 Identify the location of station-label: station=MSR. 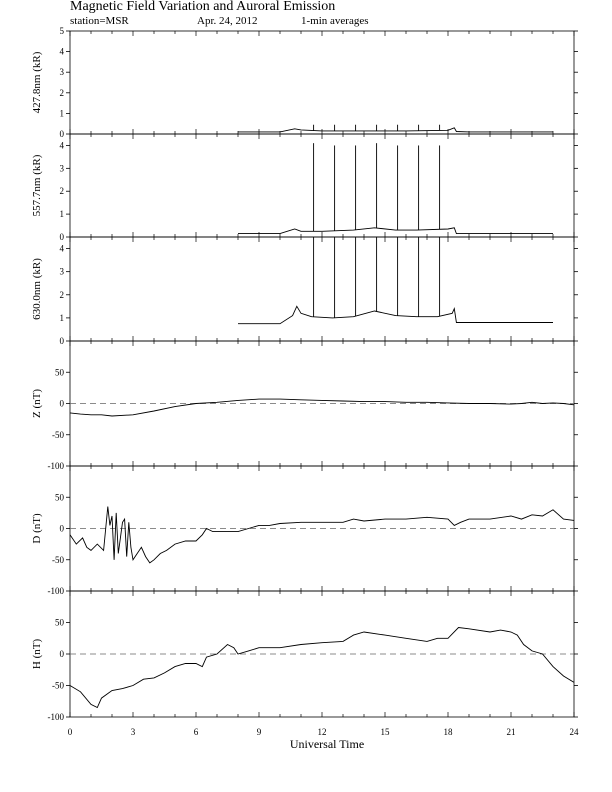
(99, 21).